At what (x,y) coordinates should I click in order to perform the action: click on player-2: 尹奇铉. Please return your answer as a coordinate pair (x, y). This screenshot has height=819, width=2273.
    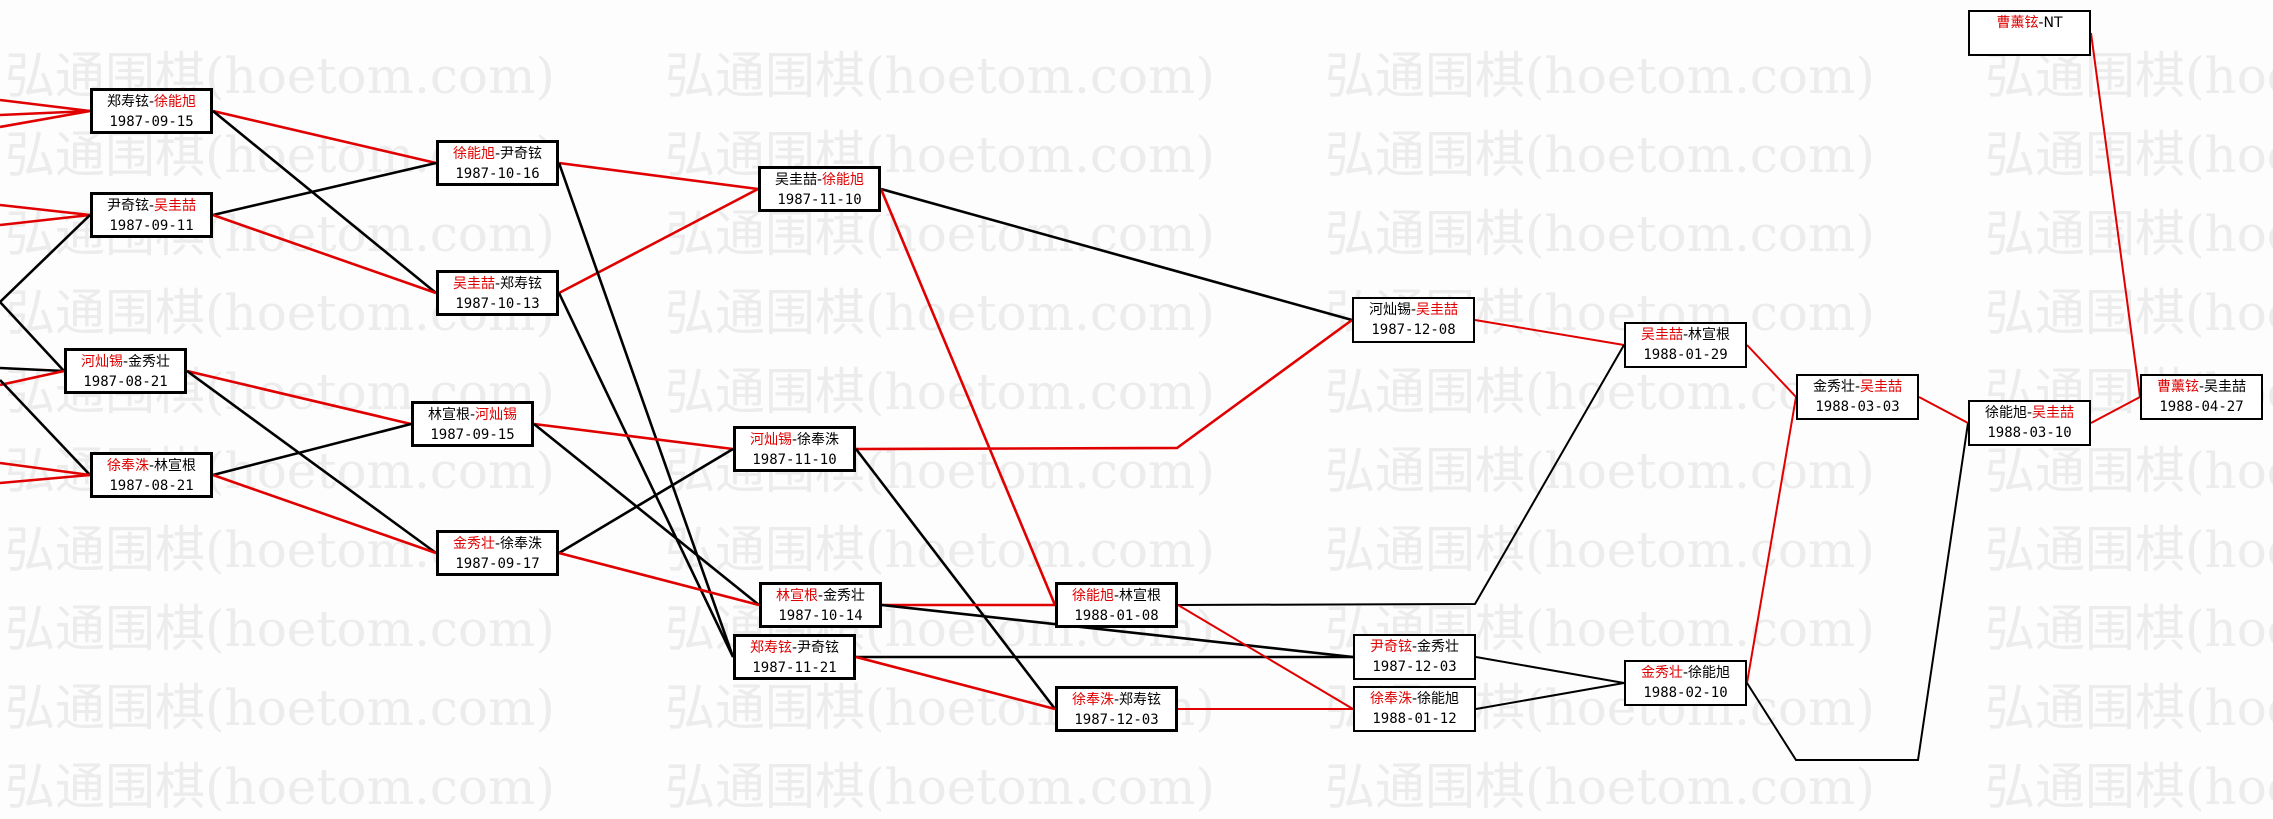
    Looking at the image, I should click on (521, 154).